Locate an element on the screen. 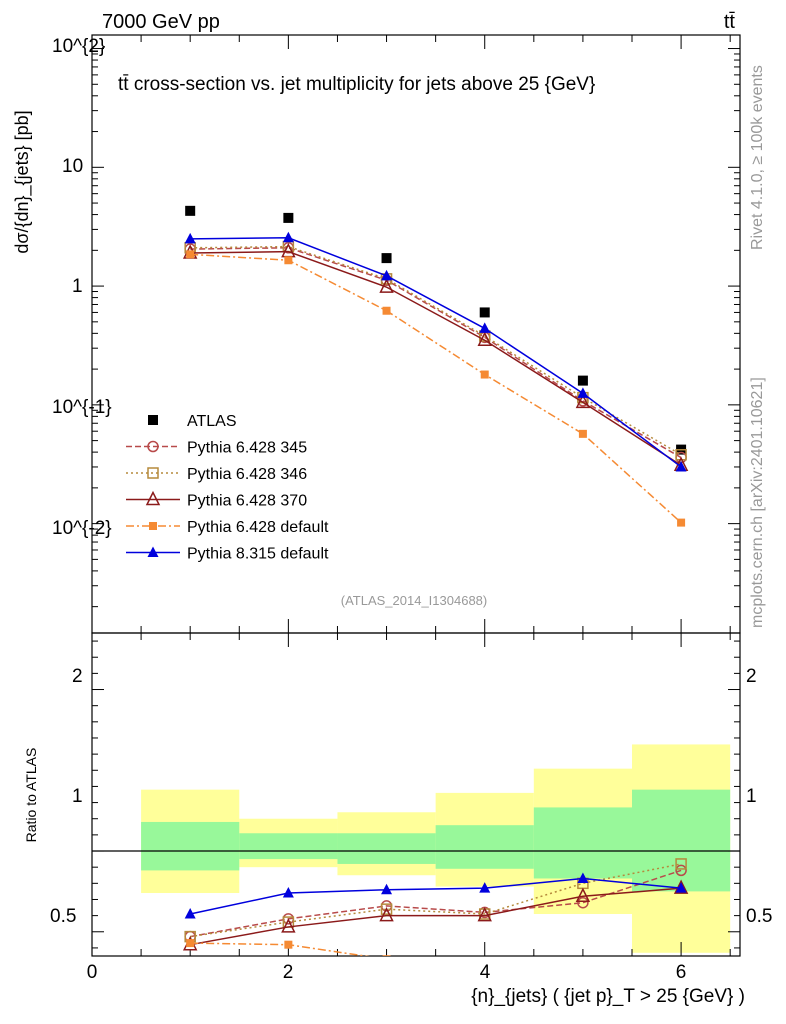 This screenshot has width=786, height=1024. ratio-ytick-1-right: 1 is located at coordinates (751, 796).